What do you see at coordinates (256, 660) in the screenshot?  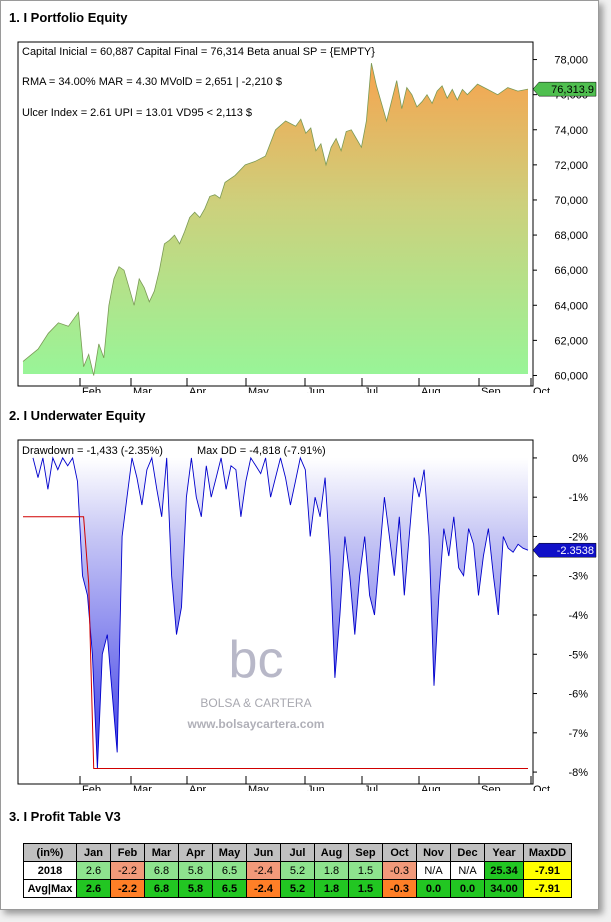 I see `watermark-logo: bc` at bounding box center [256, 660].